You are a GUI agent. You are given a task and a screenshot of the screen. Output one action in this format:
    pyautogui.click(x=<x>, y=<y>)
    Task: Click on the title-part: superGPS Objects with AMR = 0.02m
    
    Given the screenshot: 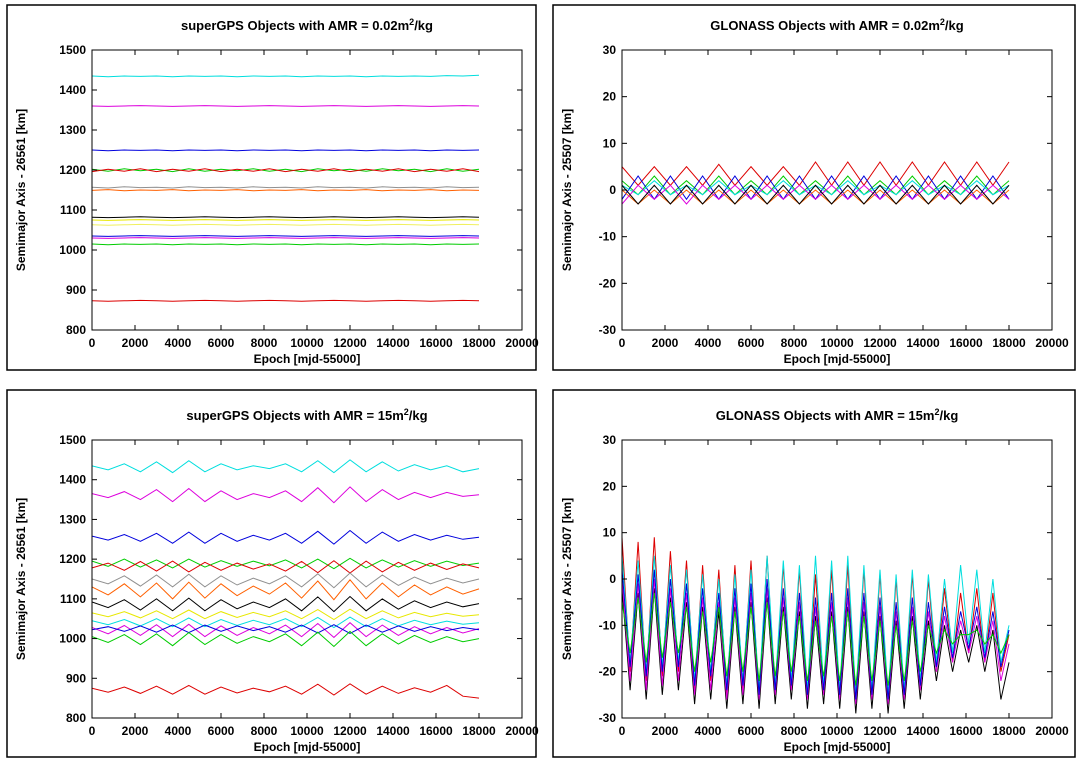 What is the action you would take?
    pyautogui.click(x=295, y=25)
    